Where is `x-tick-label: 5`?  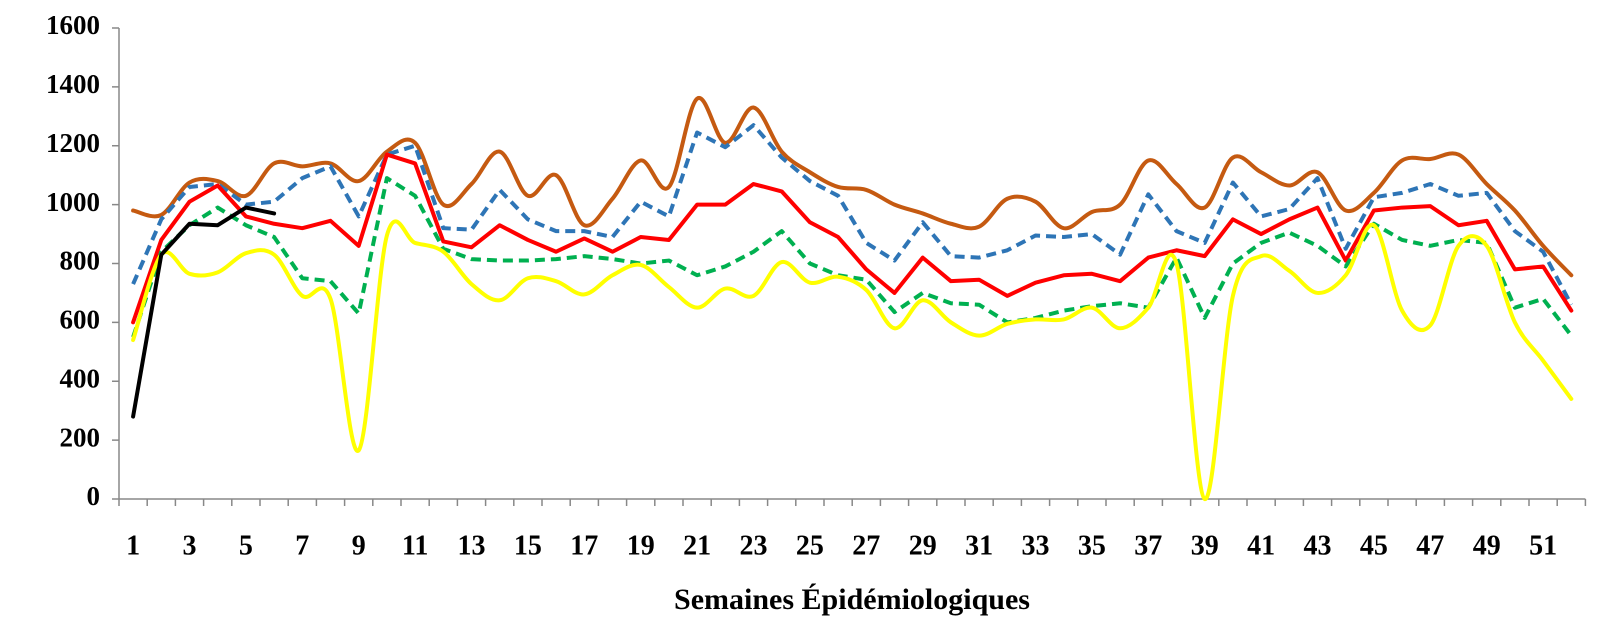 x-tick-label: 5 is located at coordinates (246, 545).